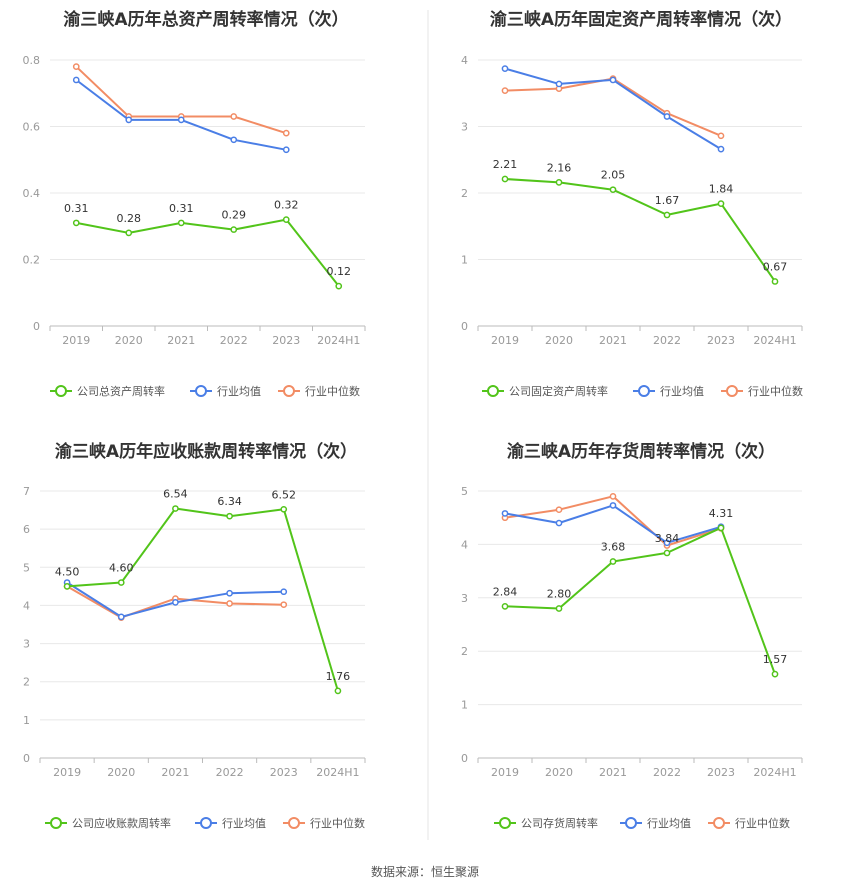 The height and width of the screenshot is (891, 850). Describe the element at coordinates (284, 494) in the screenshot. I see `data-label: 6.52` at that location.